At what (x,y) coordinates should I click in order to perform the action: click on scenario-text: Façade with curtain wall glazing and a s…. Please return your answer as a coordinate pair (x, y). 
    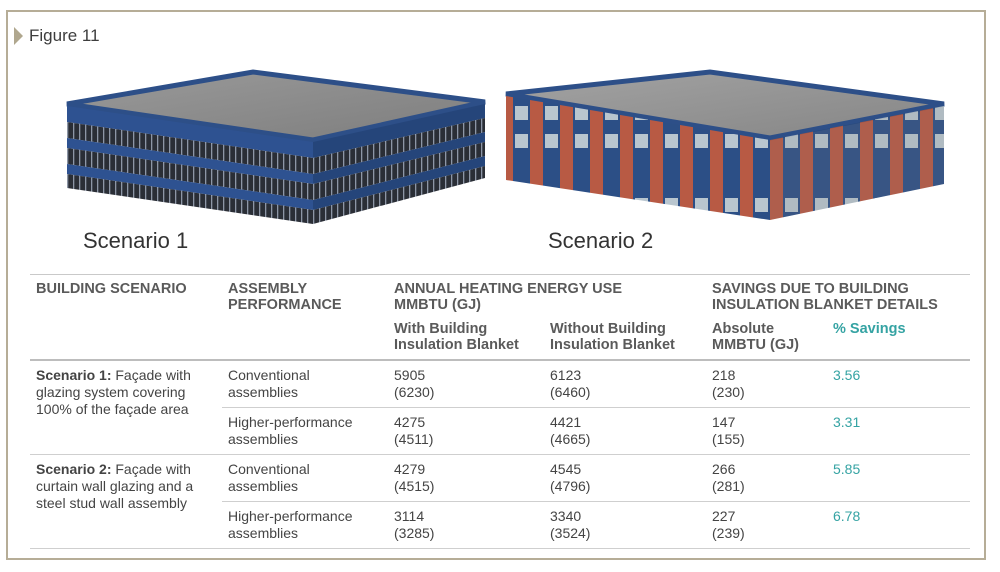
    Looking at the image, I should click on (115, 486).